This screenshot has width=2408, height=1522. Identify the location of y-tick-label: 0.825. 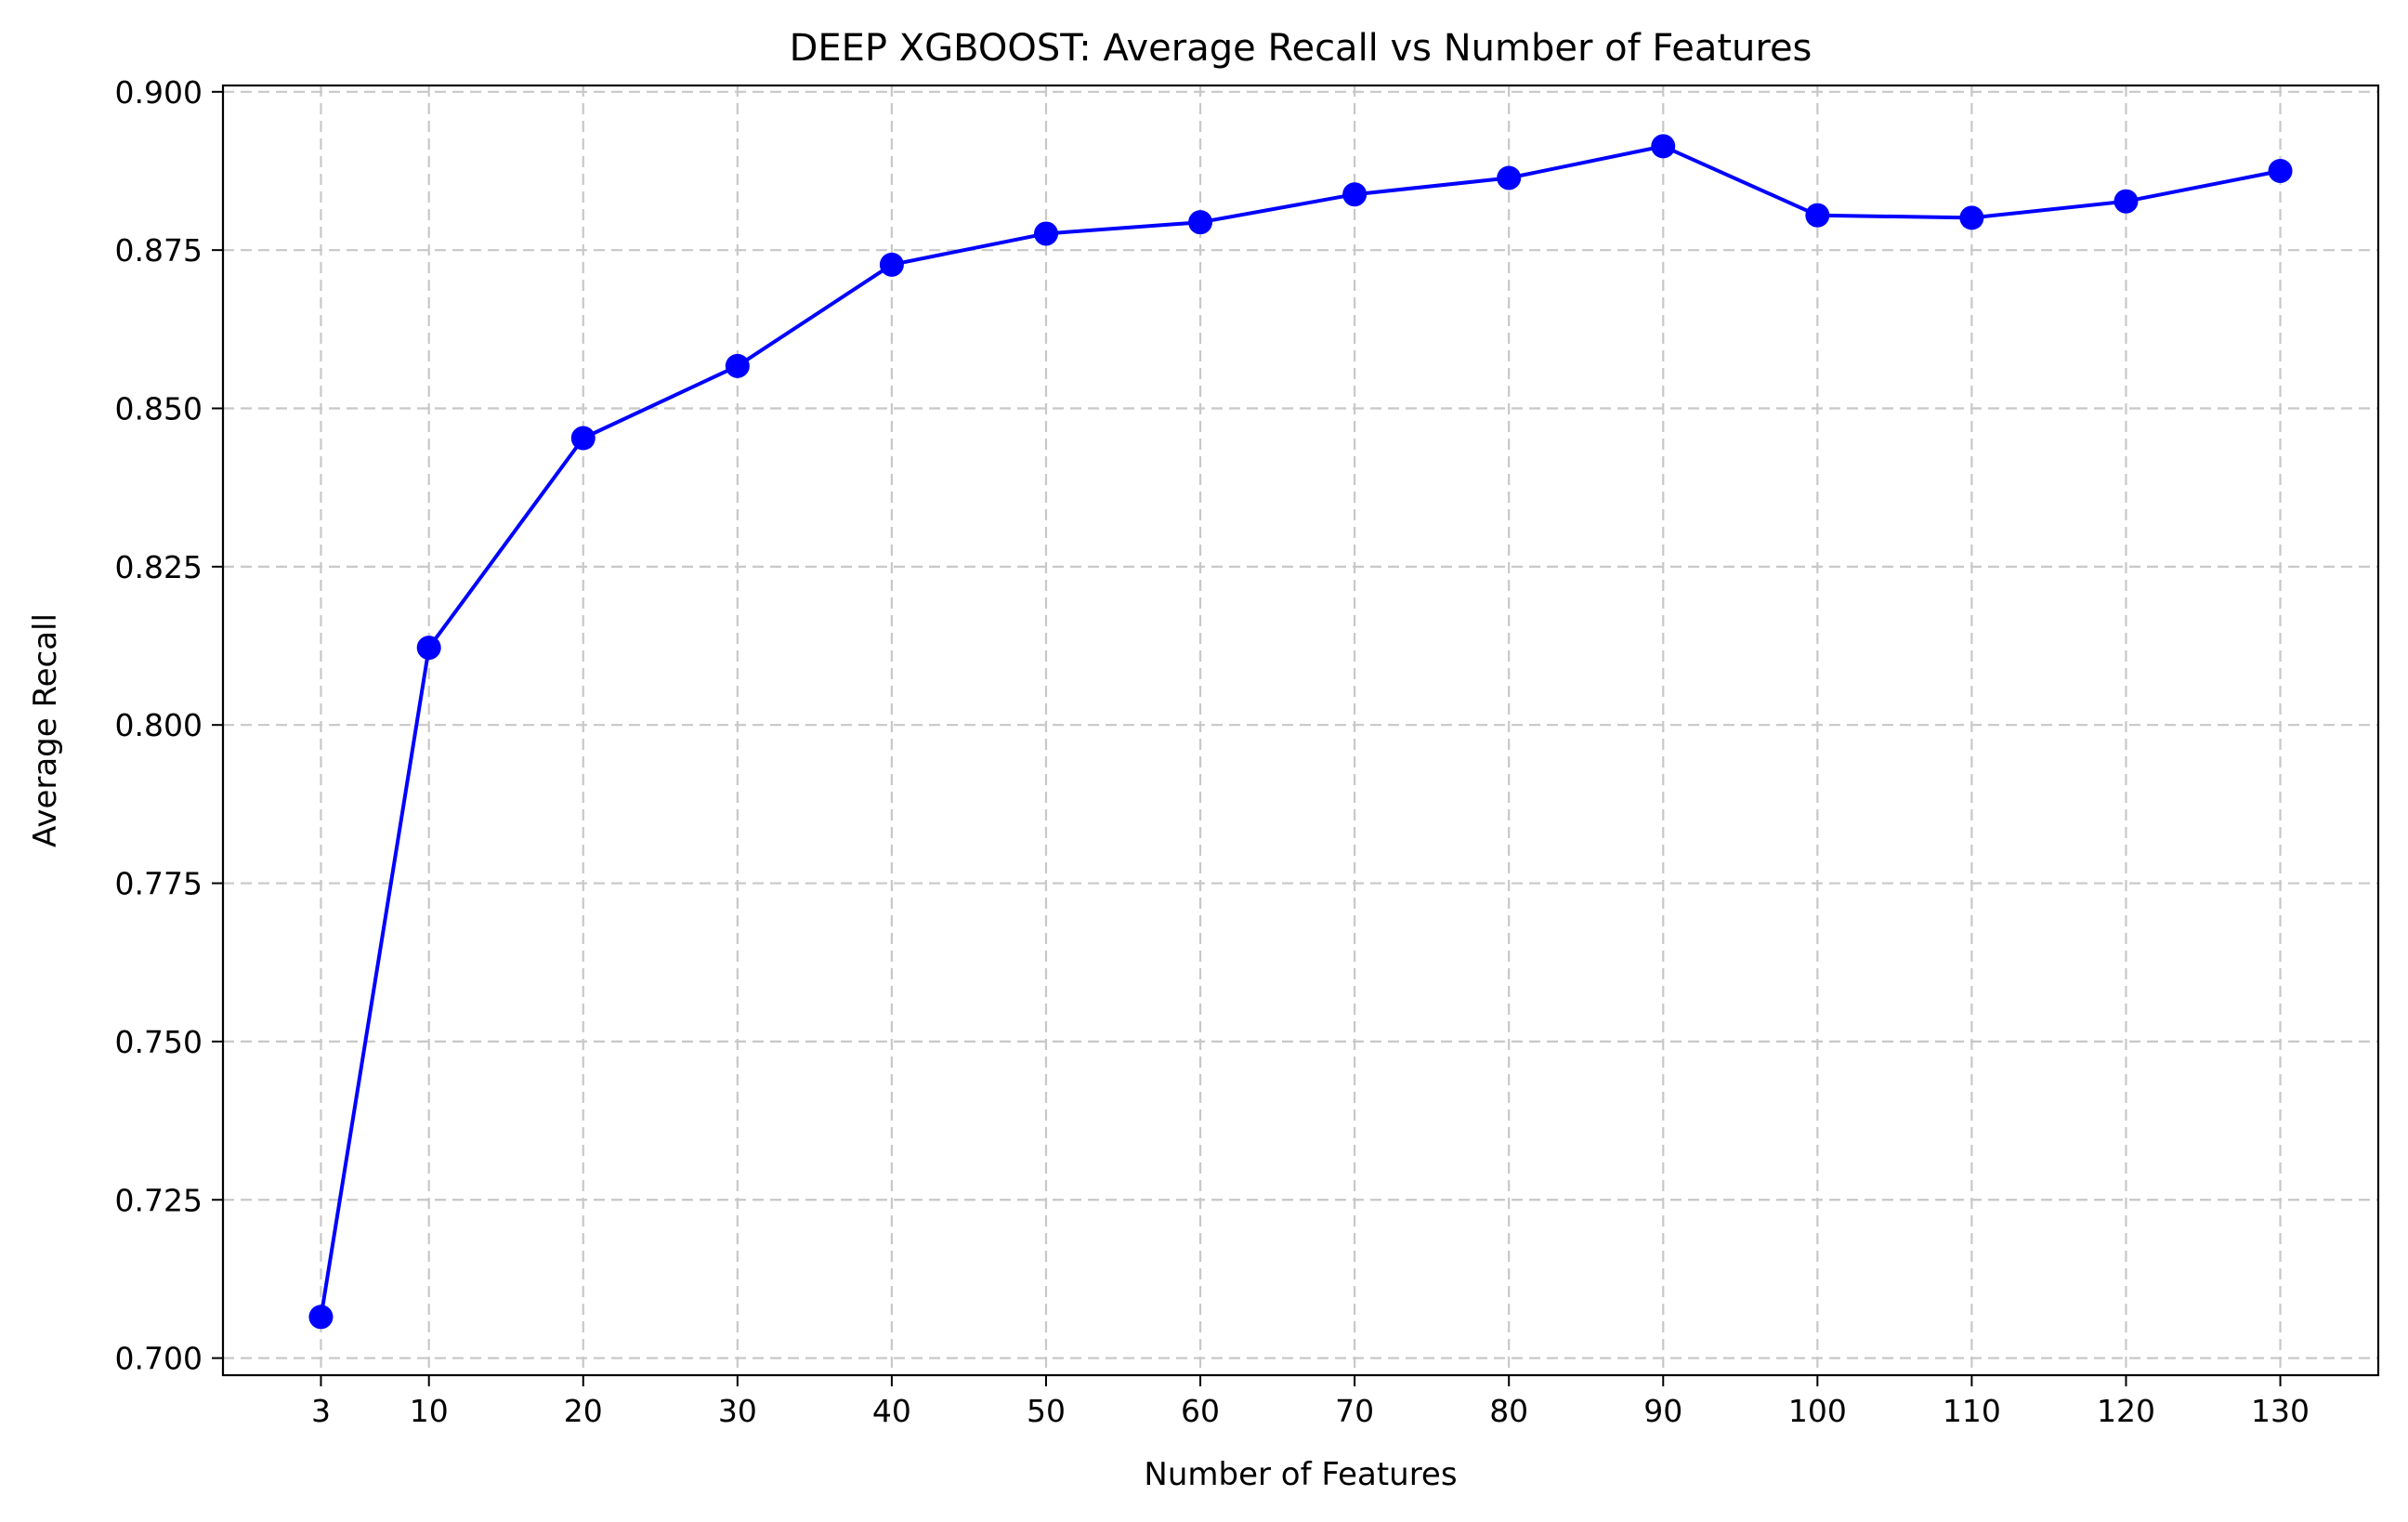
(159, 567).